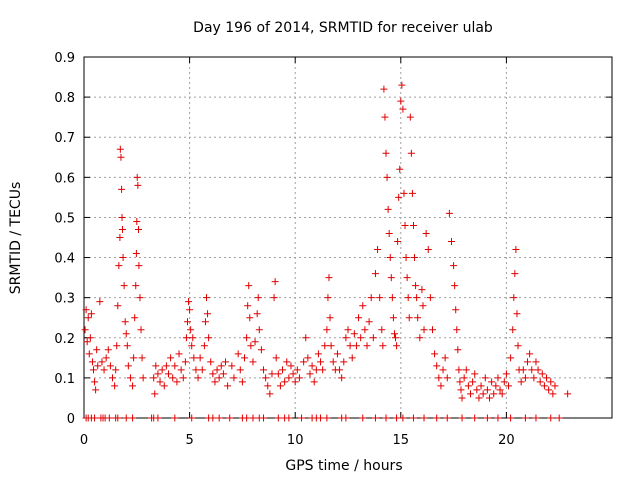  I want to click on x-tick-label: 15, so click(401, 440).